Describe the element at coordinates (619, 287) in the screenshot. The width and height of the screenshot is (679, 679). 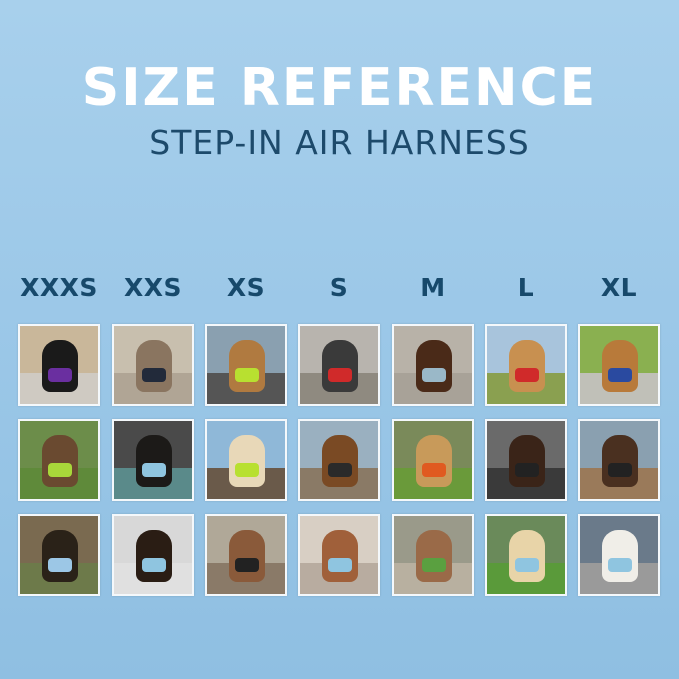
I see `size-label: XL` at that location.